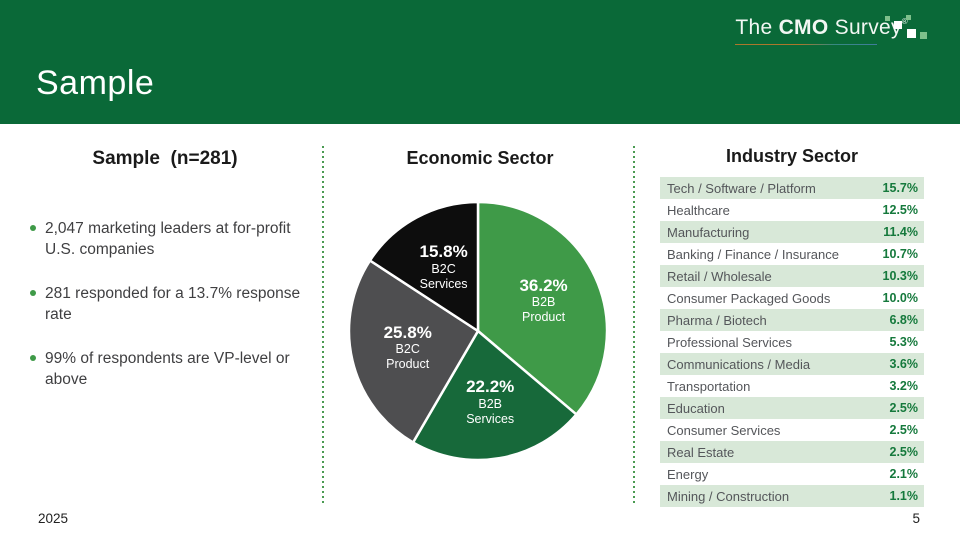  What do you see at coordinates (900, 210) in the screenshot?
I see `industry-value: 12.5%` at bounding box center [900, 210].